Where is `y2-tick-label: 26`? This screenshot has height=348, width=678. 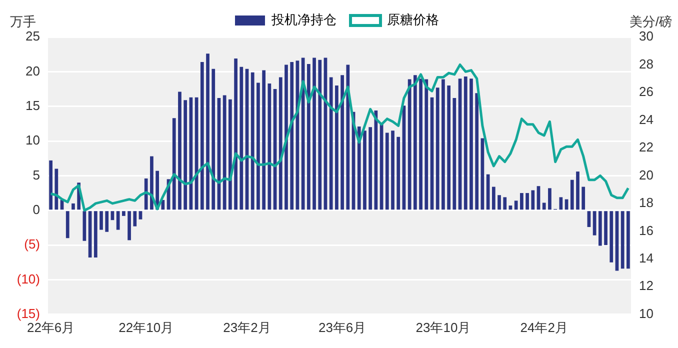
y2-tick-label: 26 is located at coordinates (646, 92).